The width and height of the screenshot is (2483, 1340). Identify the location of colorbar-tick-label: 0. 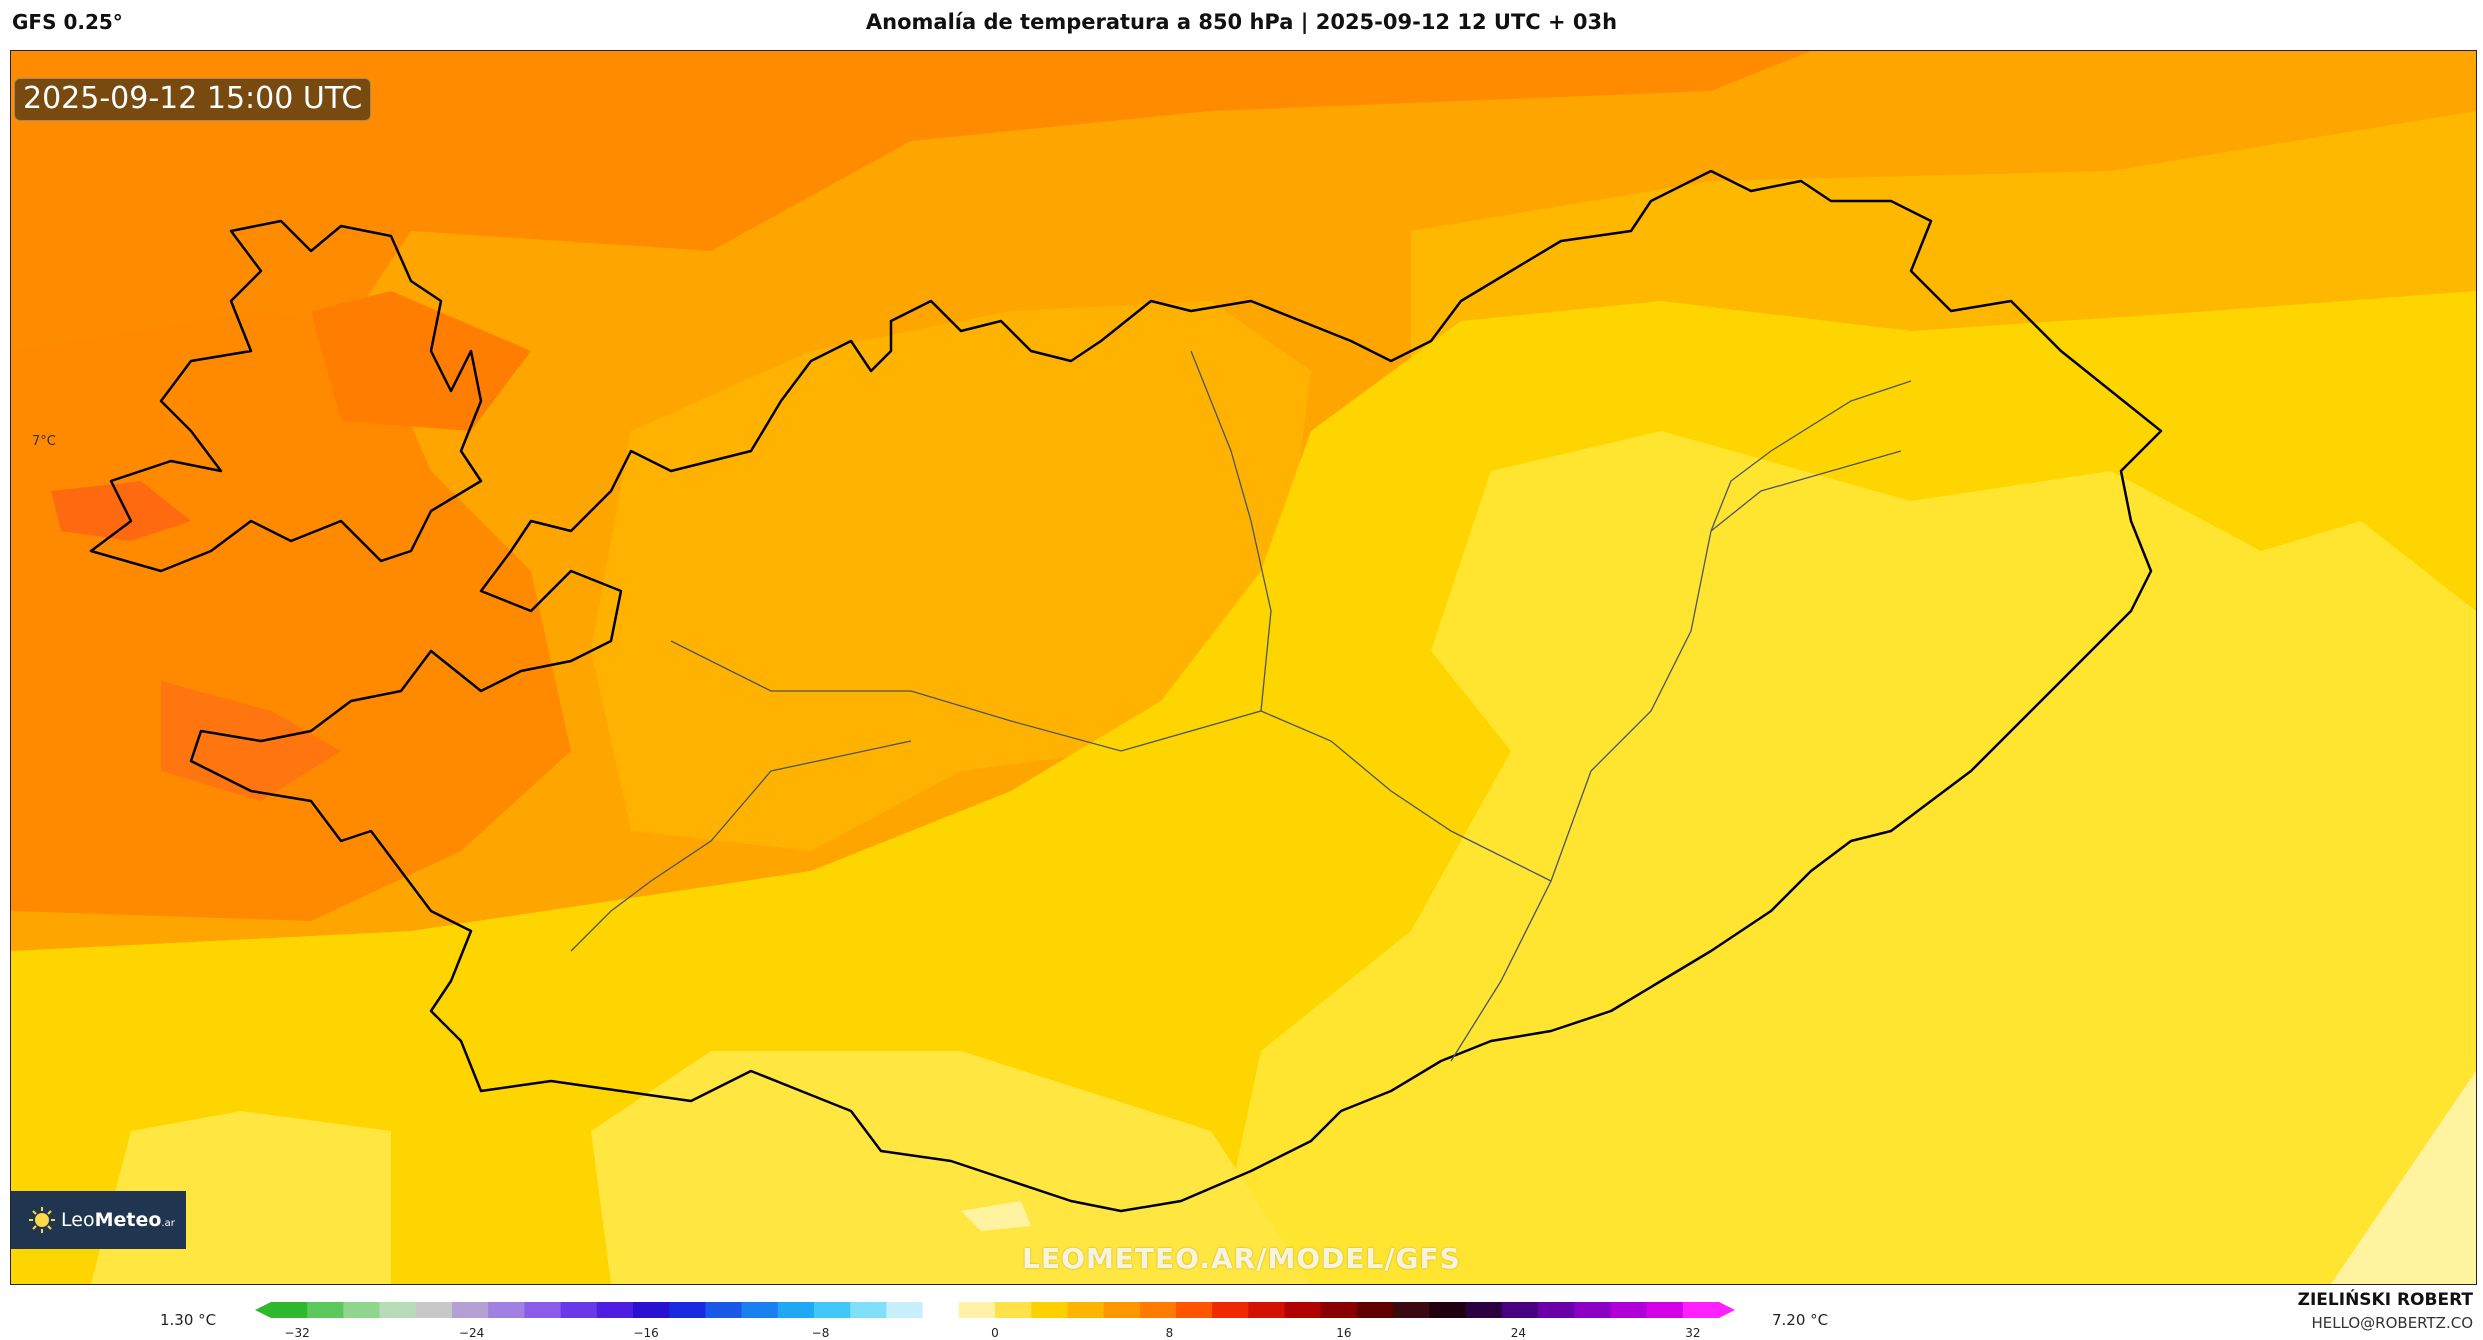
(995, 1333).